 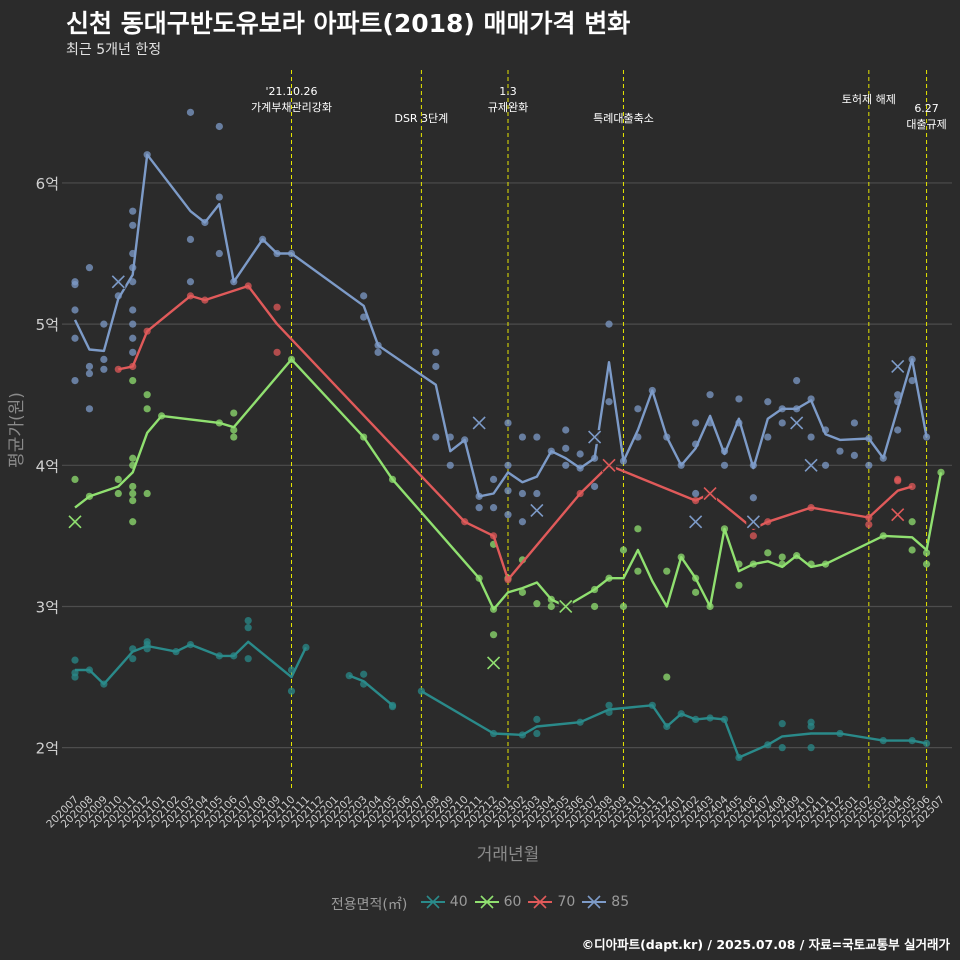 What do you see at coordinates (926, 124) in the screenshot?
I see `policy-annotation: 대출규제` at bounding box center [926, 124].